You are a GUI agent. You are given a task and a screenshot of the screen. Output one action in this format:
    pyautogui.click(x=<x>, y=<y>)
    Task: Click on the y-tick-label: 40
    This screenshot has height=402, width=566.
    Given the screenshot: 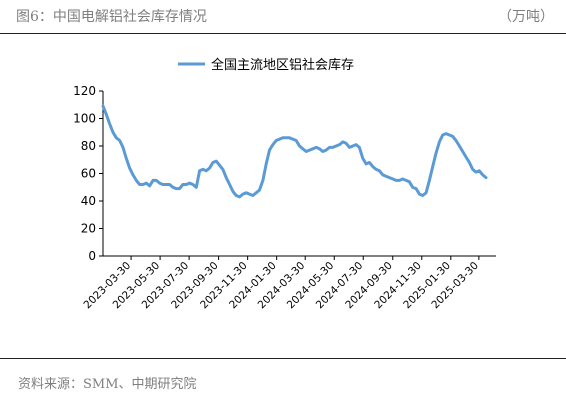 What is the action you would take?
    pyautogui.click(x=88, y=201)
    